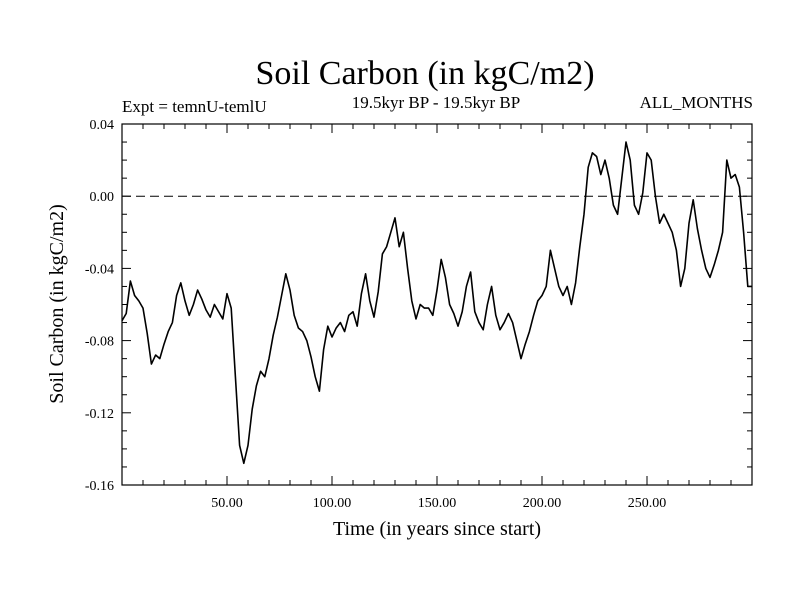 This screenshot has height=600, width=800. What do you see at coordinates (99, 269) in the screenshot?
I see `y-tick-label: -0.04` at bounding box center [99, 269].